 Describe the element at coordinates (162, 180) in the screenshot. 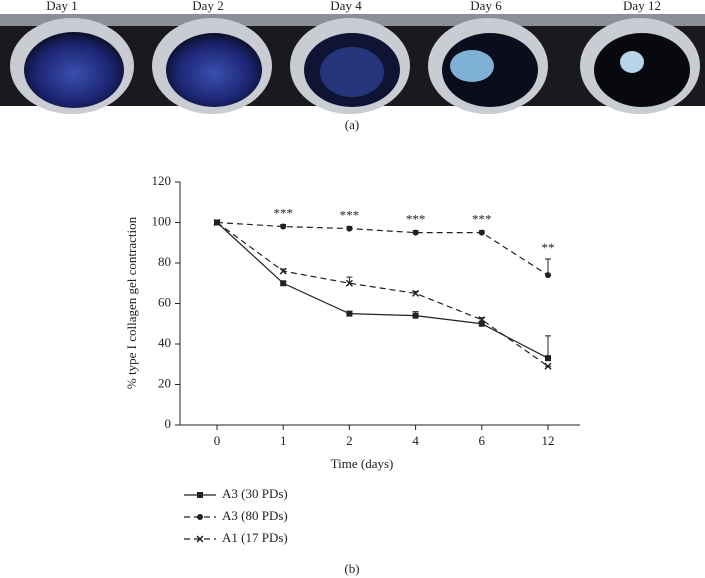

I see `y-tick-label: 120` at that location.